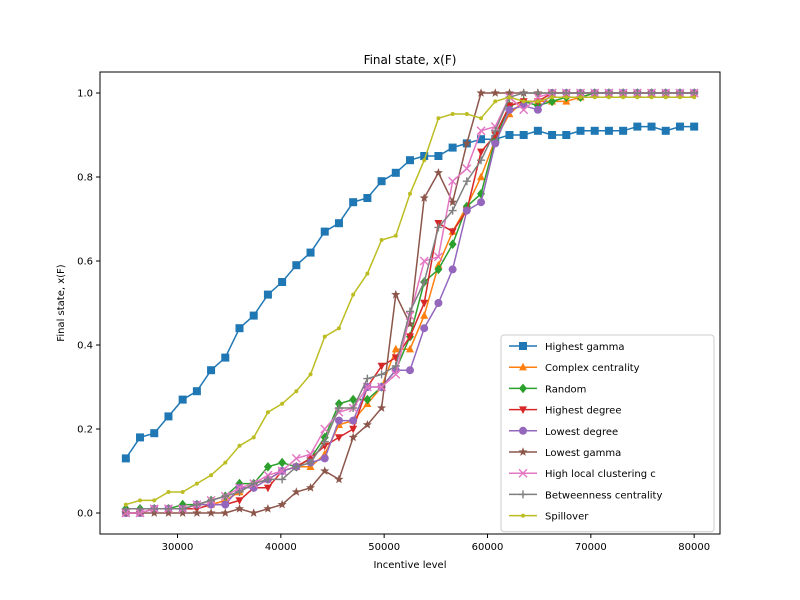  Describe the element at coordinates (565, 453) in the screenshot. I see `legend-entry: Lowest gamma` at that location.